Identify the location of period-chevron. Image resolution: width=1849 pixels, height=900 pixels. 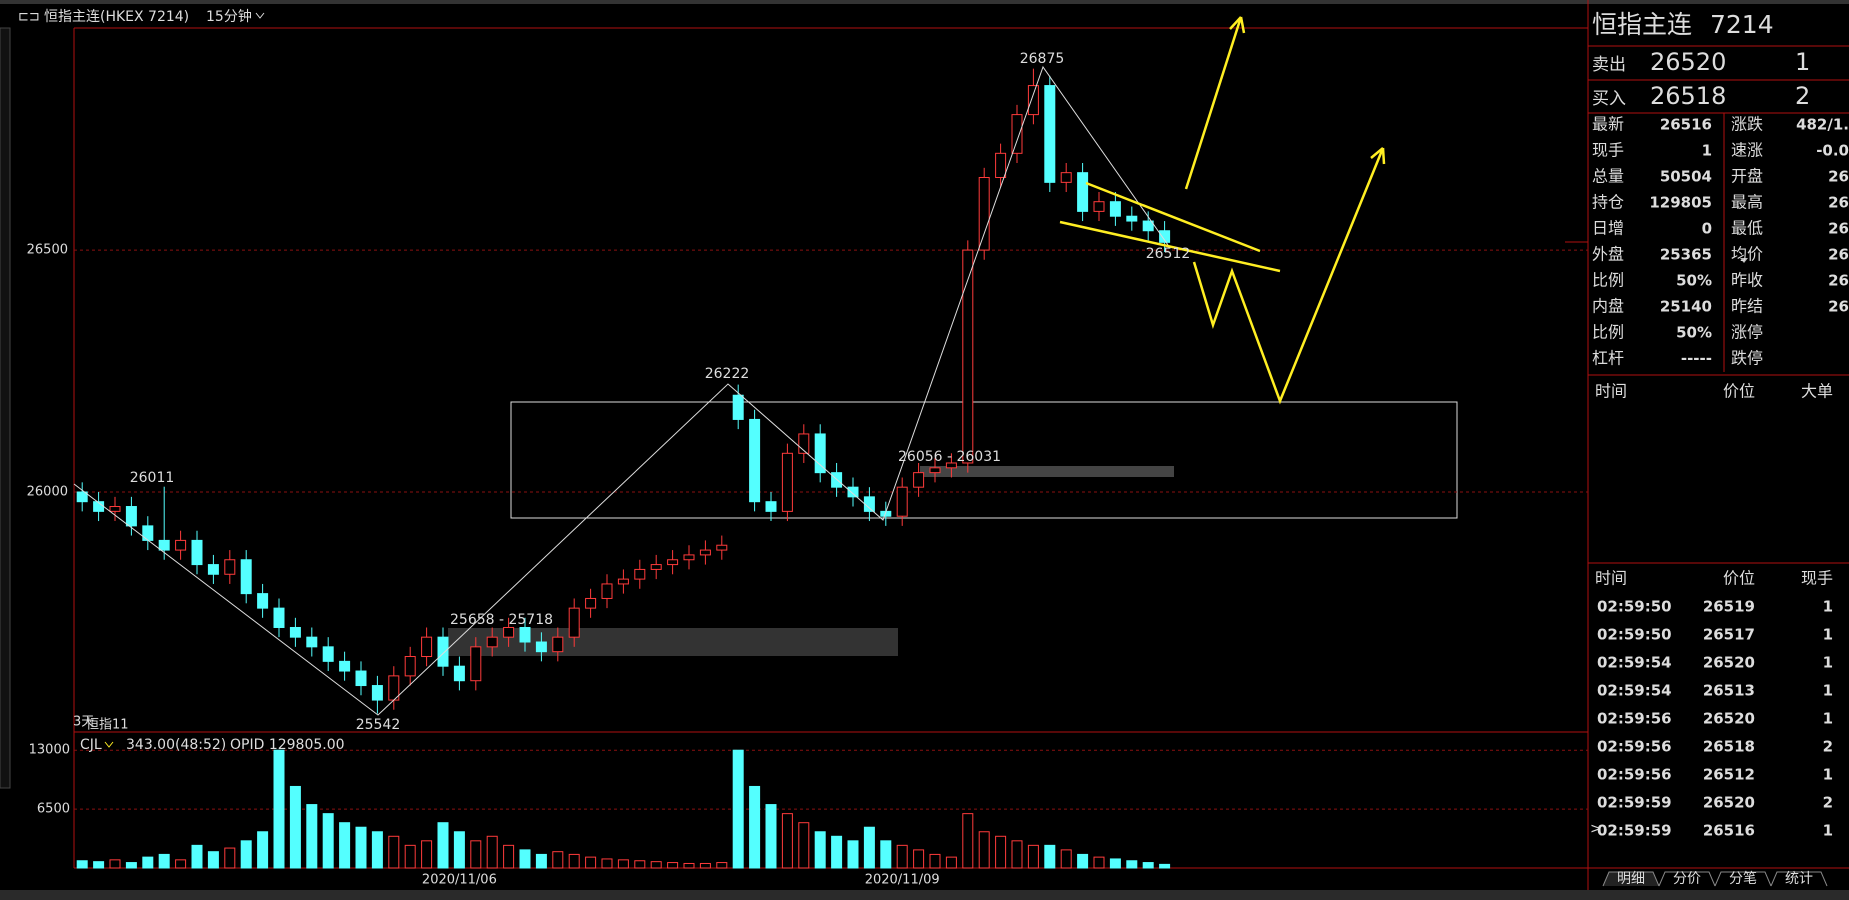
(260, 15).